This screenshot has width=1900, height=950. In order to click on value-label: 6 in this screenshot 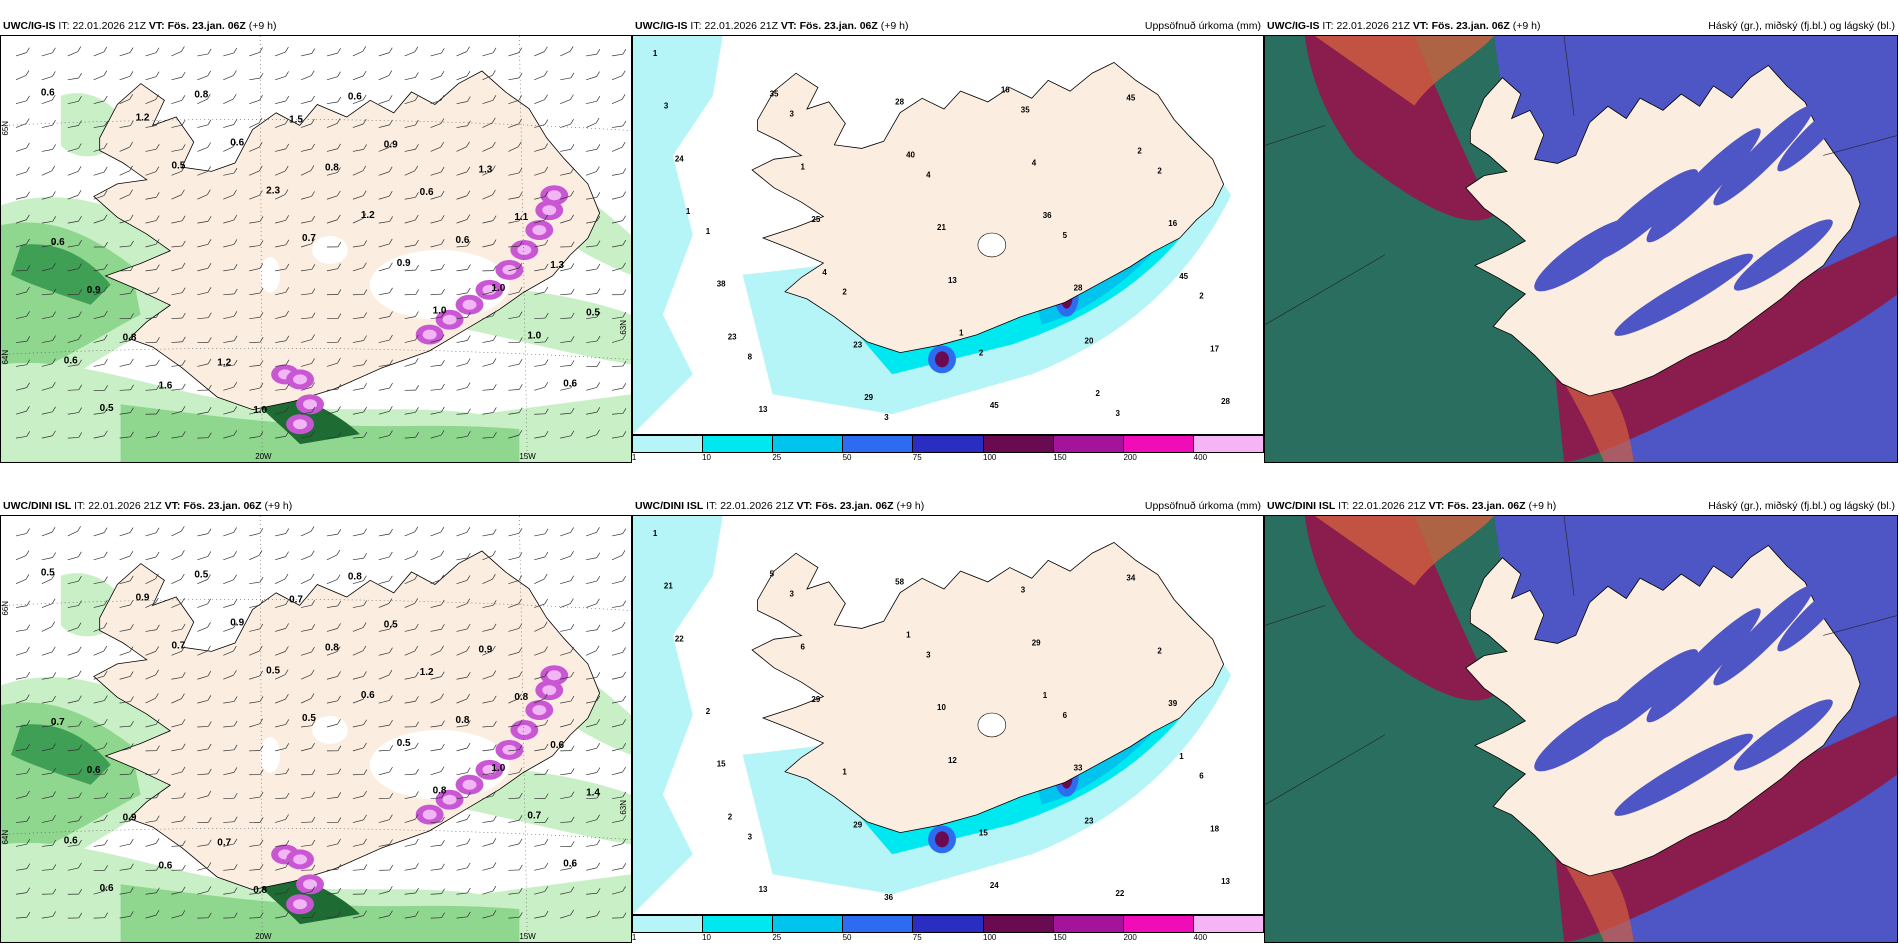, I will do `click(1201, 776)`.